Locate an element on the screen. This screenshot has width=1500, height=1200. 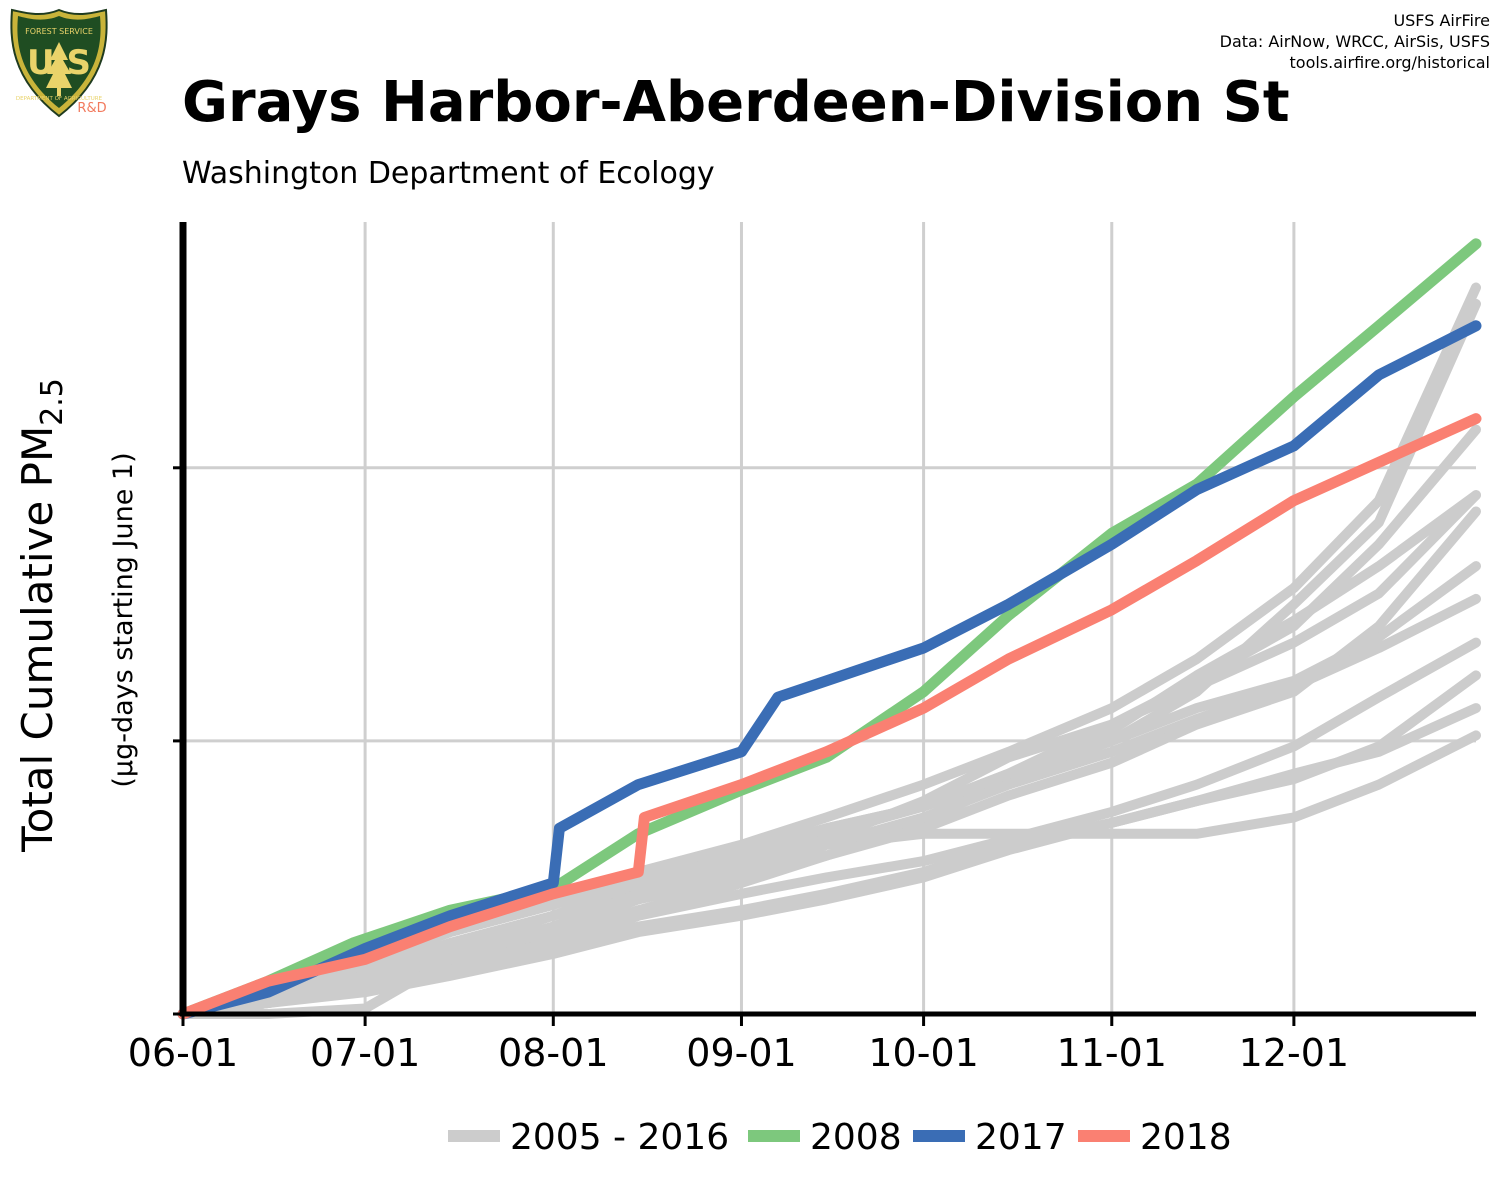
logo-badge: R&D is located at coordinates (91, 108).